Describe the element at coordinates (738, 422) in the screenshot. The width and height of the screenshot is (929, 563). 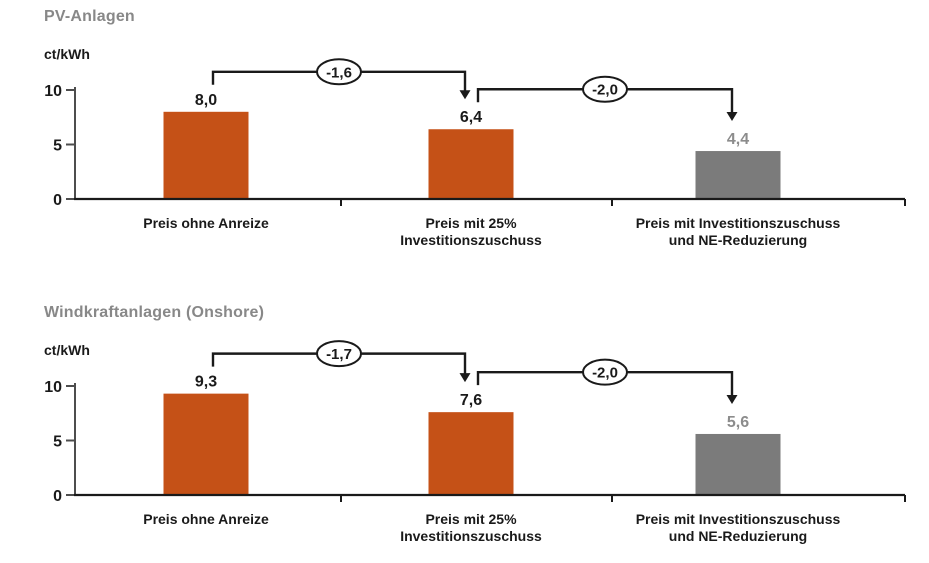
I see `bar-value-label: 5,6` at that location.